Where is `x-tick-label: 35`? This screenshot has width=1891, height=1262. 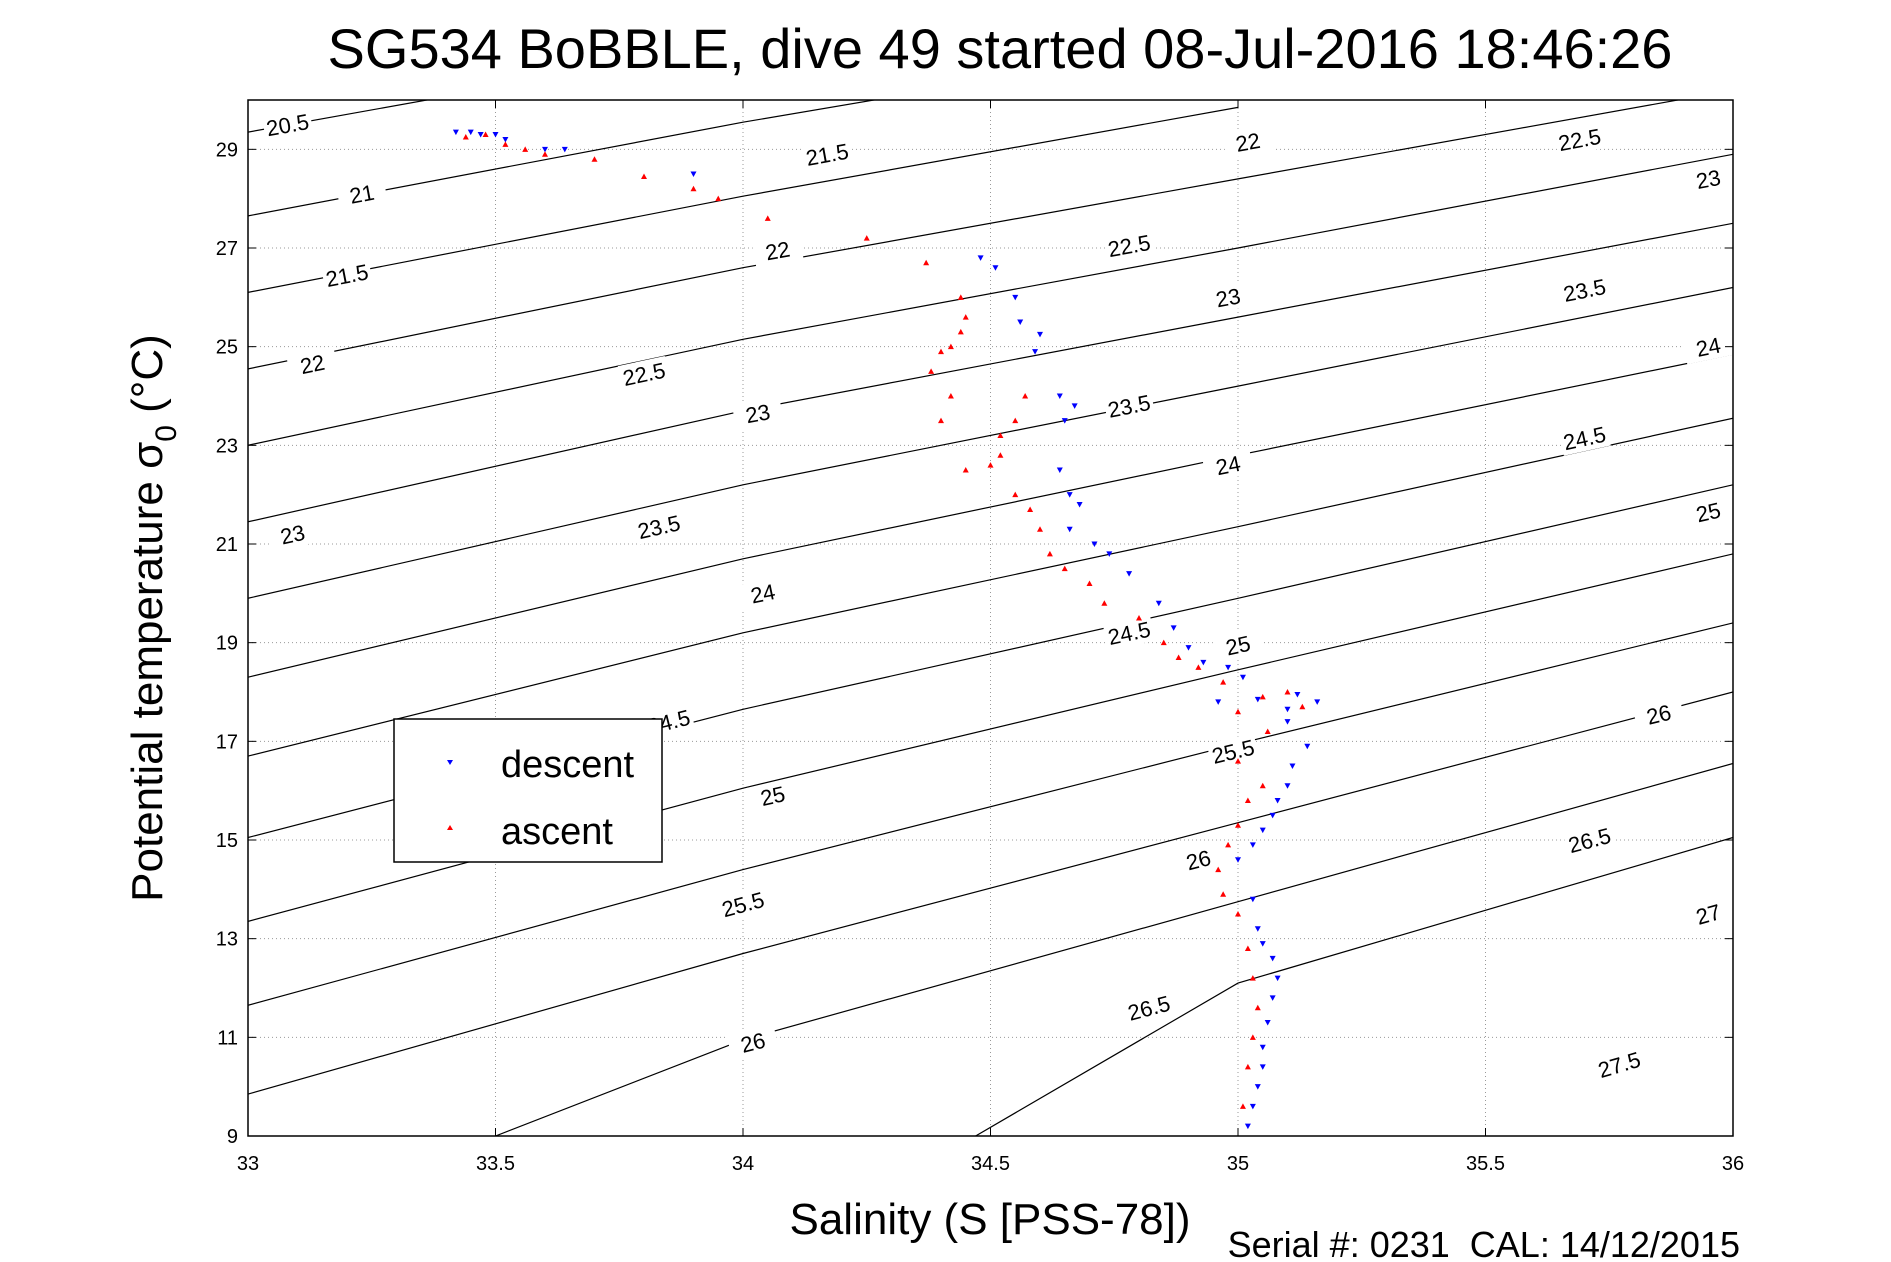
x-tick-label: 35 is located at coordinates (1238, 1164).